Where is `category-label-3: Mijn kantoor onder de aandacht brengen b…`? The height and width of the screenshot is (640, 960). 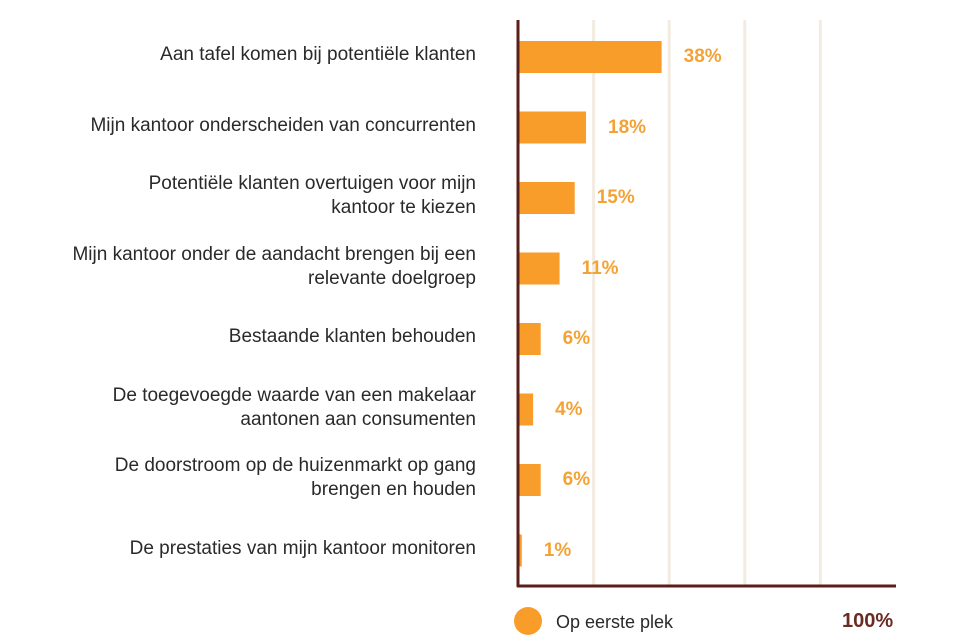 category-label-3: Mijn kantoor onder de aandacht brengen b… is located at coordinates (241, 267).